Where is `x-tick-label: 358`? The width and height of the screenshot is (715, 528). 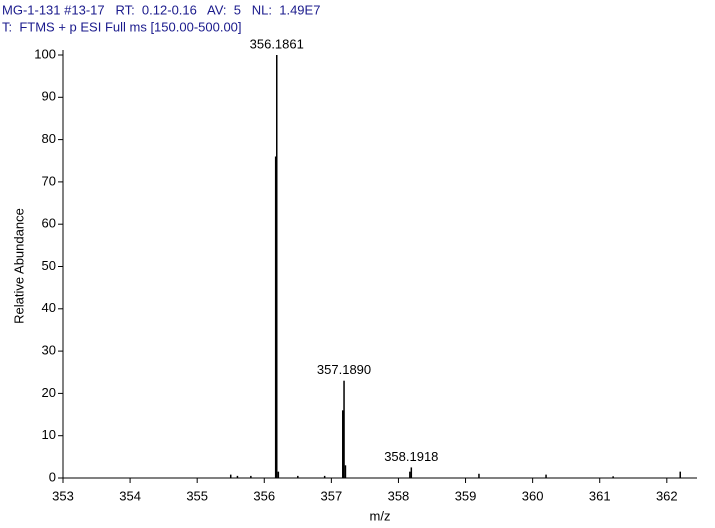 x-tick-label: 358 is located at coordinates (399, 495).